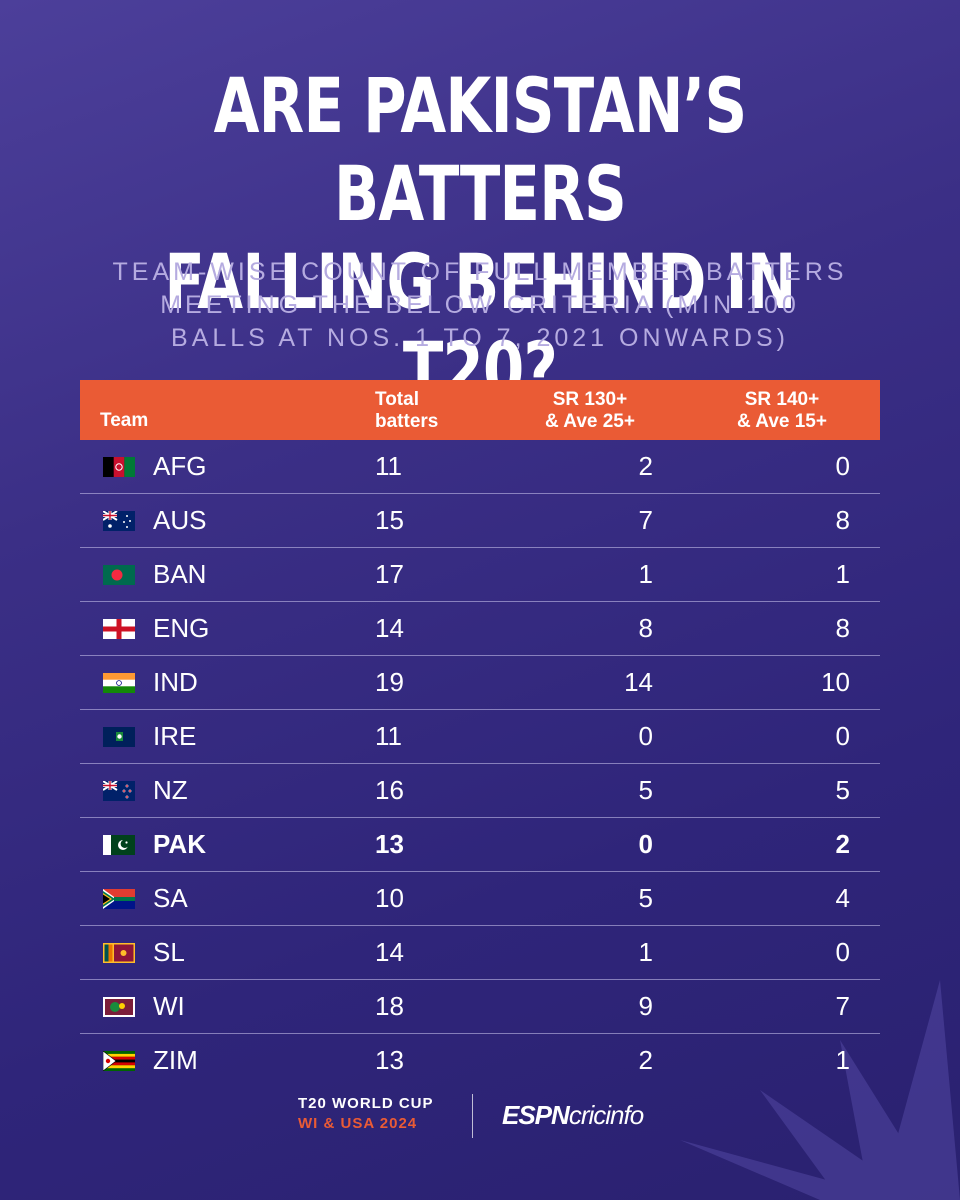 The height and width of the screenshot is (1200, 960). I want to click on wi-flag-icon, so click(119, 1007).